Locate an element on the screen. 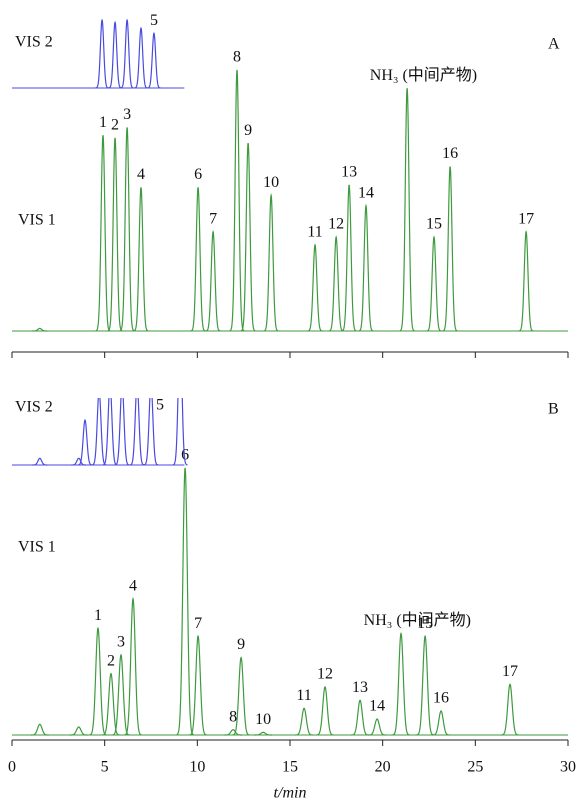 The width and height of the screenshot is (584, 805). x-tick-label: 5 is located at coordinates (105, 767).